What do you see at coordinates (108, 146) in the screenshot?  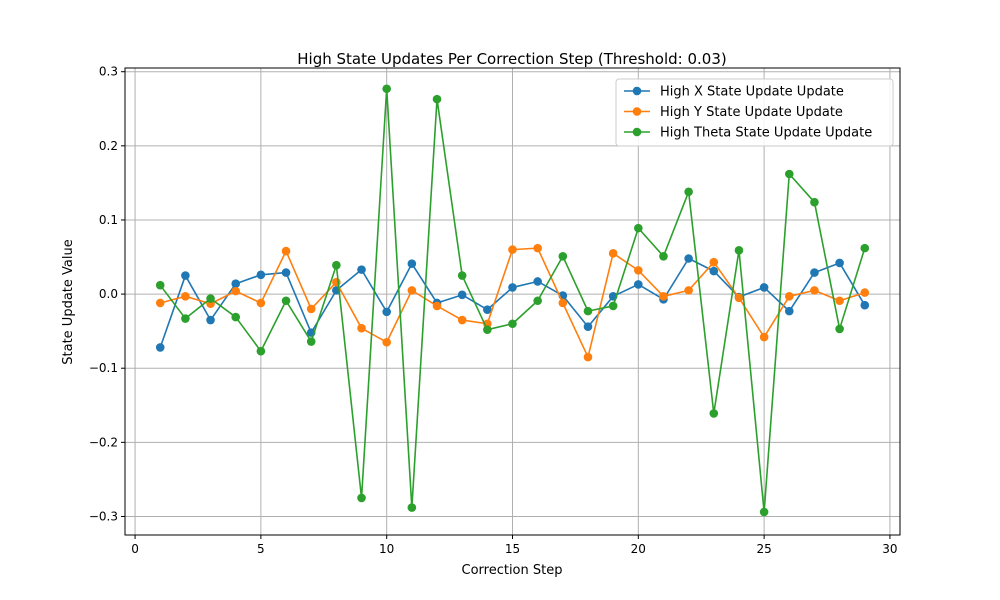 I see `y-tick-label: 0.2` at bounding box center [108, 146].